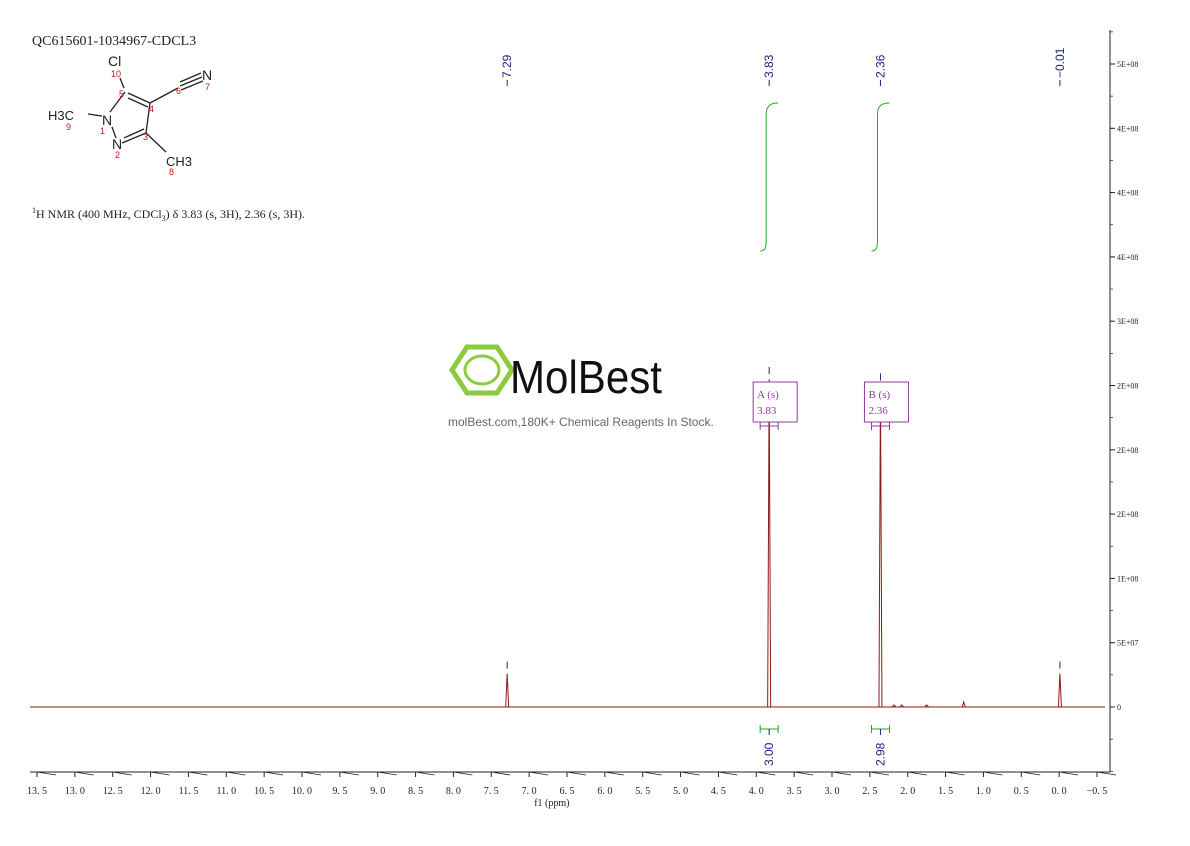 Image resolution: width=1190 pixels, height=846 pixels. I want to click on x-tick-label: 1. 5, so click(945, 791).